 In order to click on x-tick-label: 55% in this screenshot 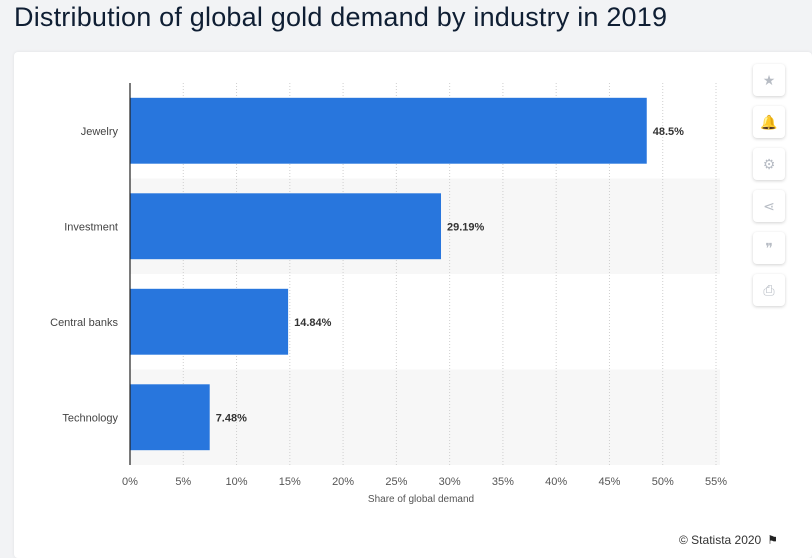, I will do `click(716, 482)`.